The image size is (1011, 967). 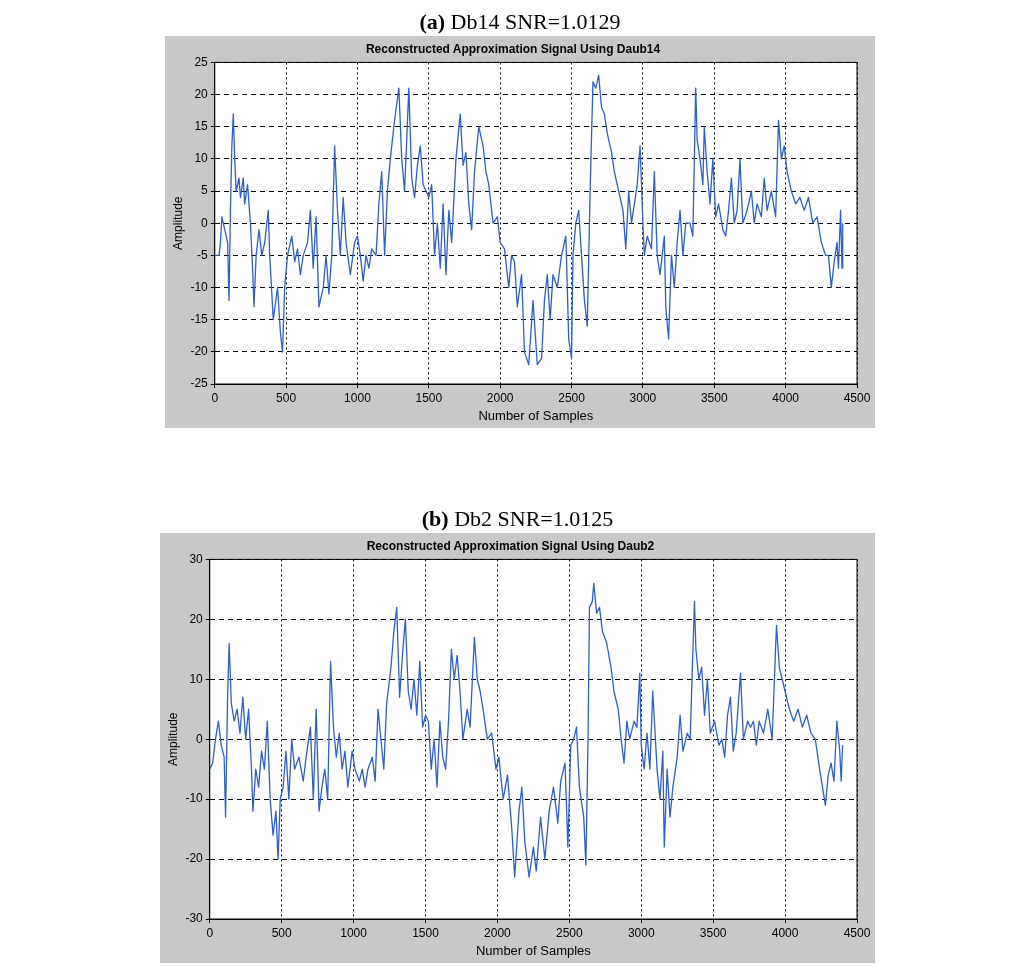 I want to click on y-tick-label: 30, so click(x=196, y=558).